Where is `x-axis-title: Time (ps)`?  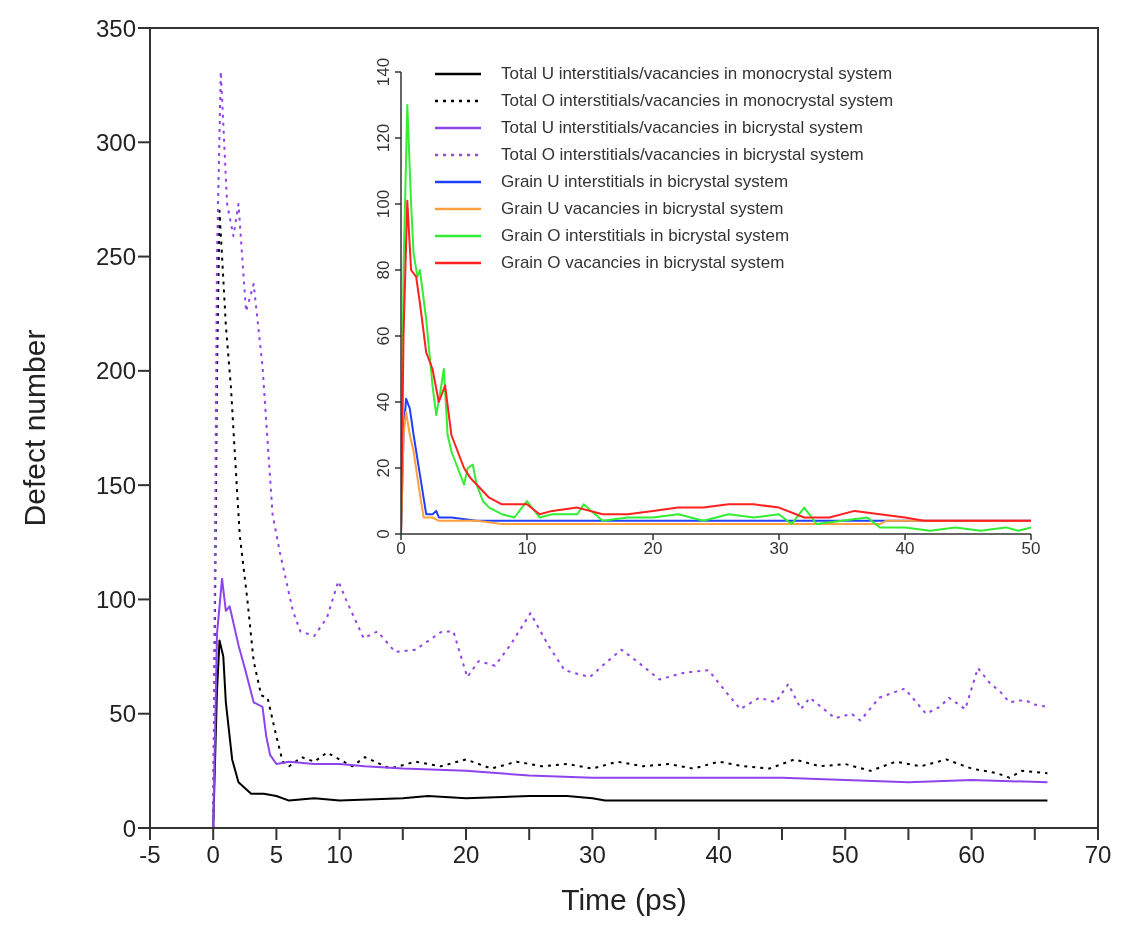 x-axis-title: Time (ps) is located at coordinates (624, 899).